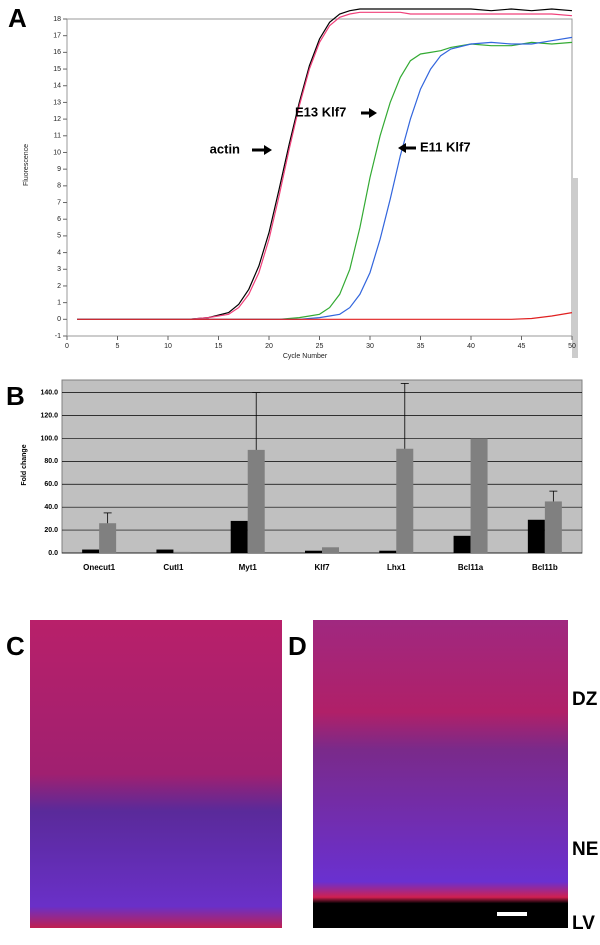 This screenshot has width=600, height=945. Describe the element at coordinates (248, 567) in the screenshot. I see `x-tick-label: Myt1` at that location.